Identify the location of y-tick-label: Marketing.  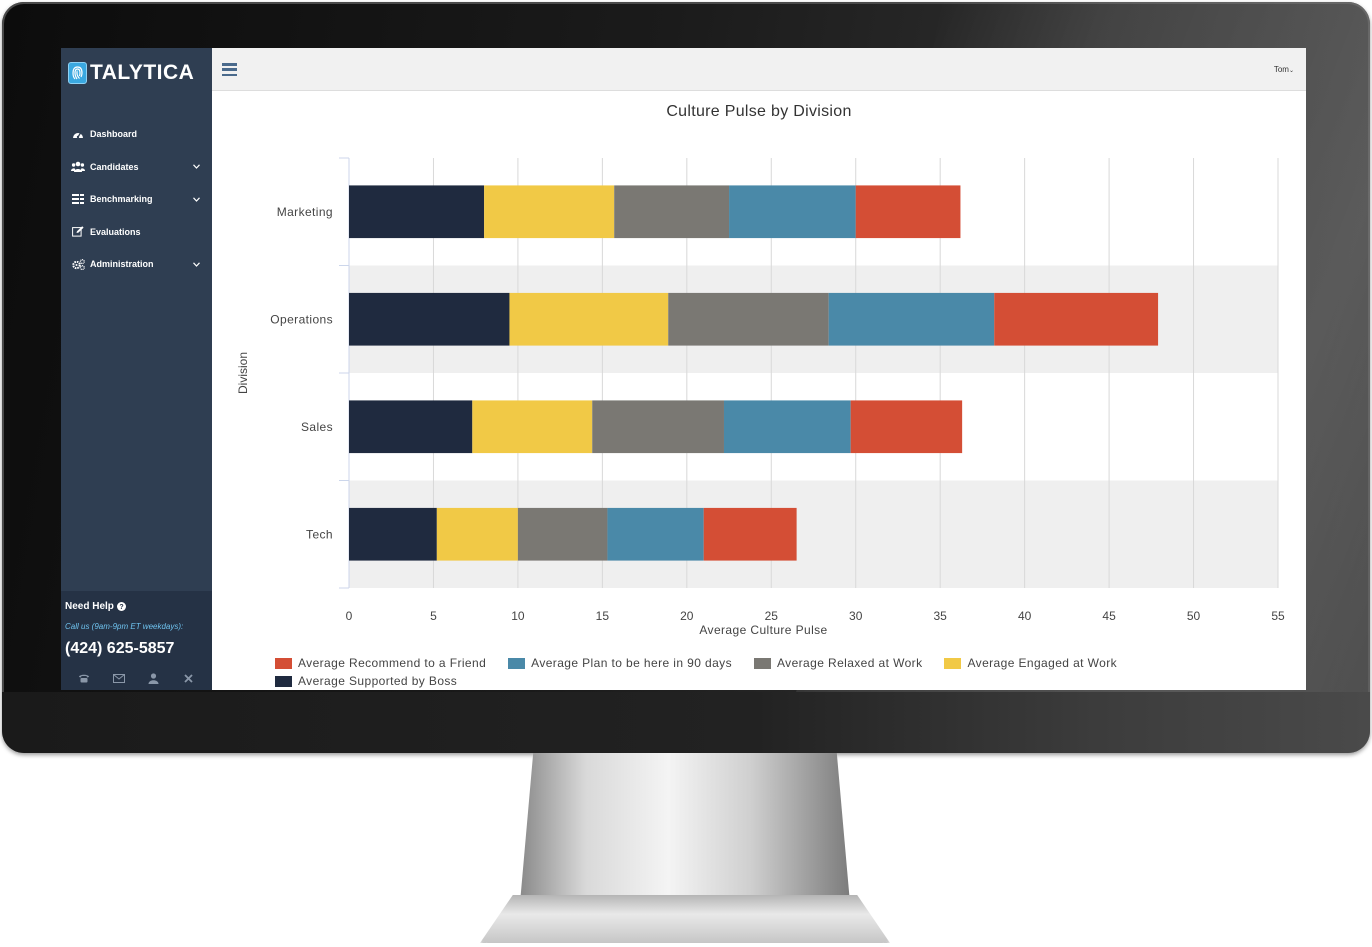
(305, 212).